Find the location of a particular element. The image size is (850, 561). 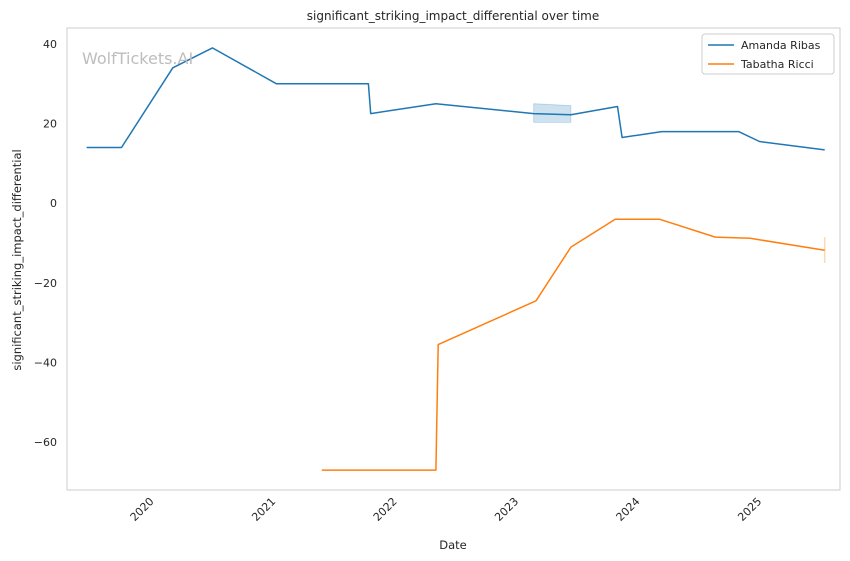

y-tick-label: −40 is located at coordinates (45, 363).